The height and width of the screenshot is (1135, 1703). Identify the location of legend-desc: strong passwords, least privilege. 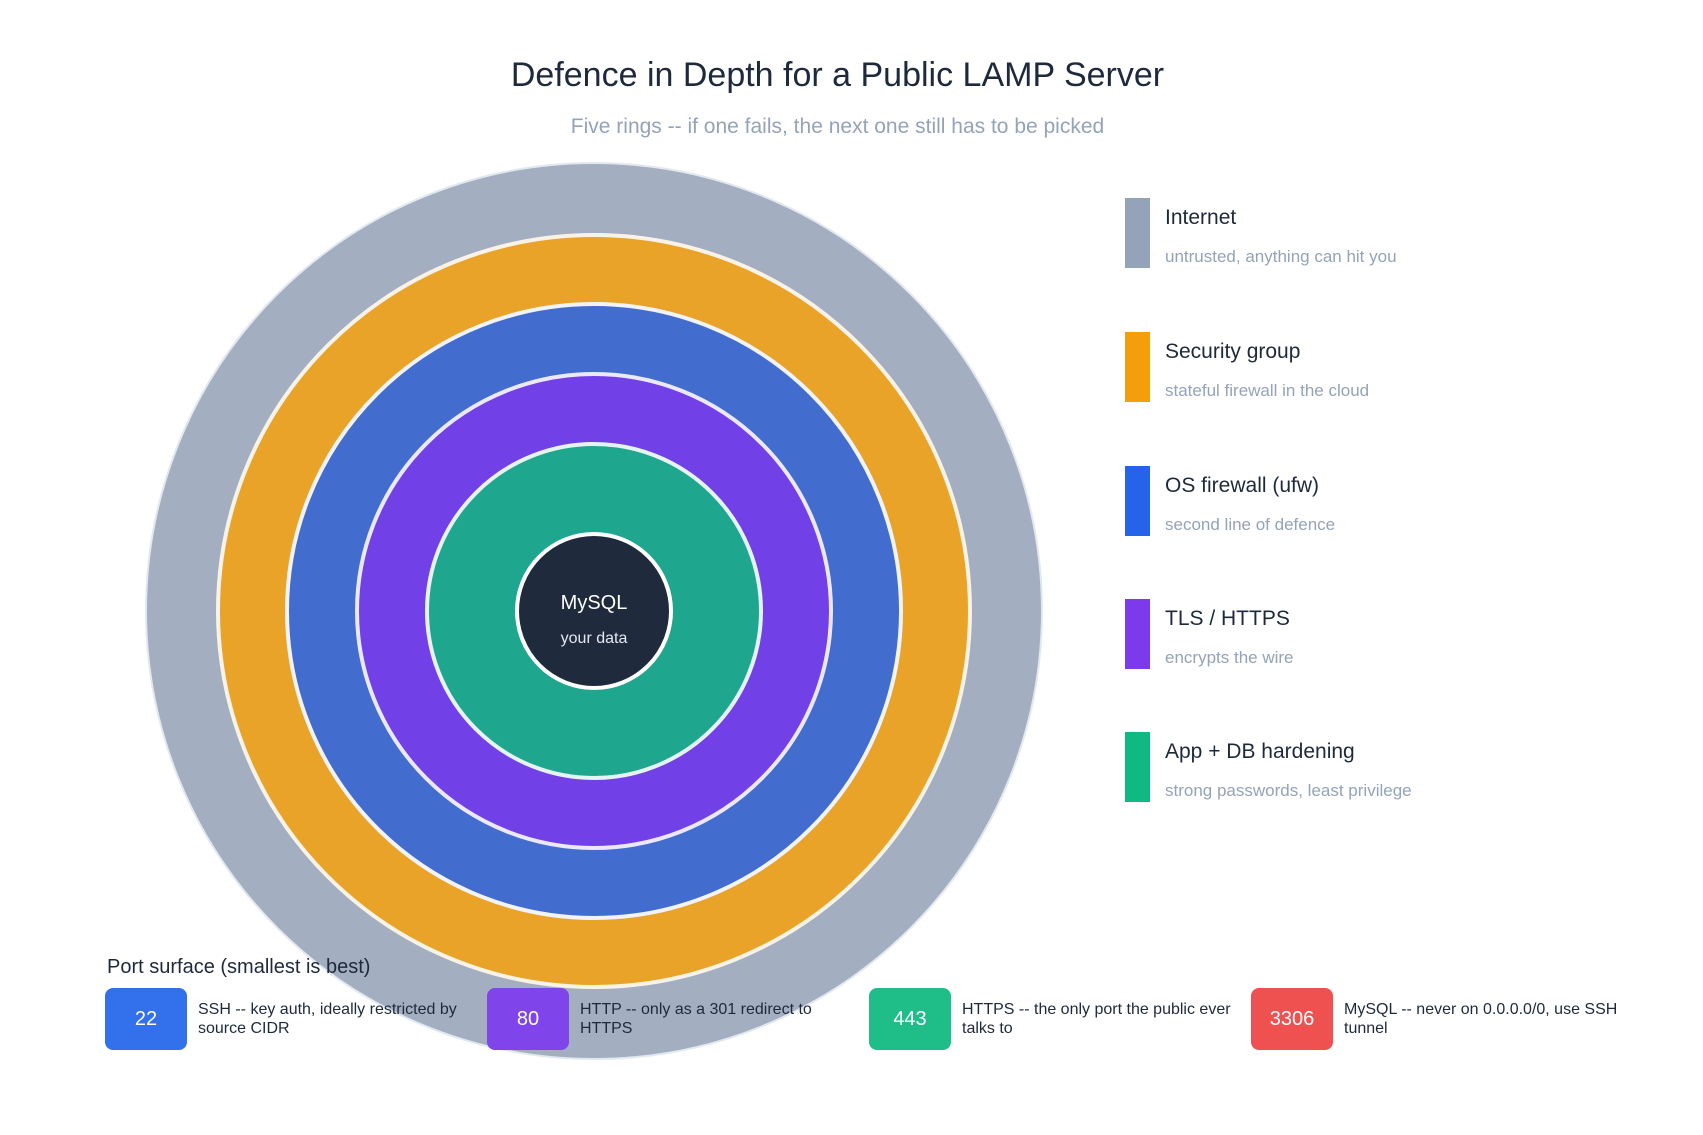
(1288, 790).